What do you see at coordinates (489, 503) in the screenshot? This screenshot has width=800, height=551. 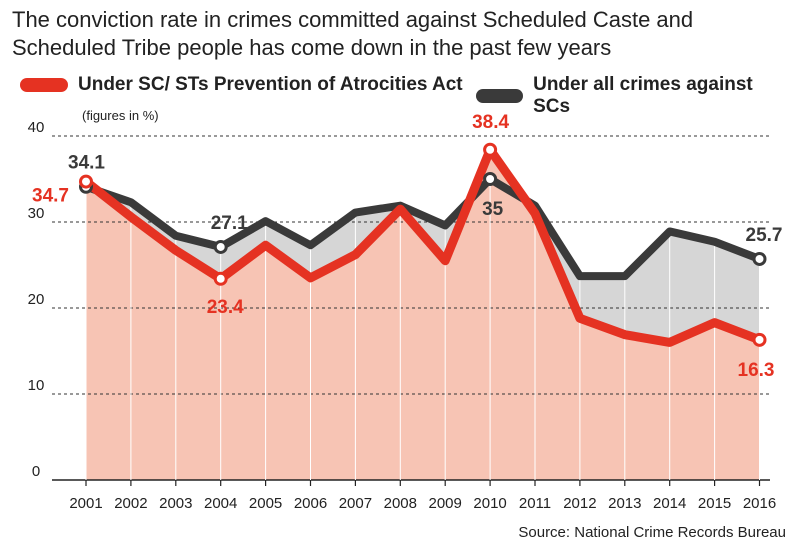 I see `x-tick-label-2010: 2010` at bounding box center [489, 503].